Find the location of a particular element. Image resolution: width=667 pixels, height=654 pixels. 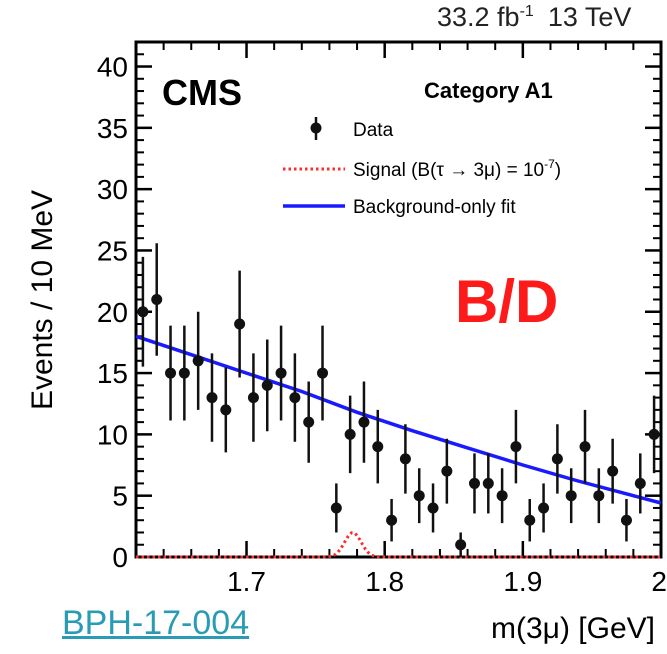

y-tick-label: 25 is located at coordinates (112, 250).